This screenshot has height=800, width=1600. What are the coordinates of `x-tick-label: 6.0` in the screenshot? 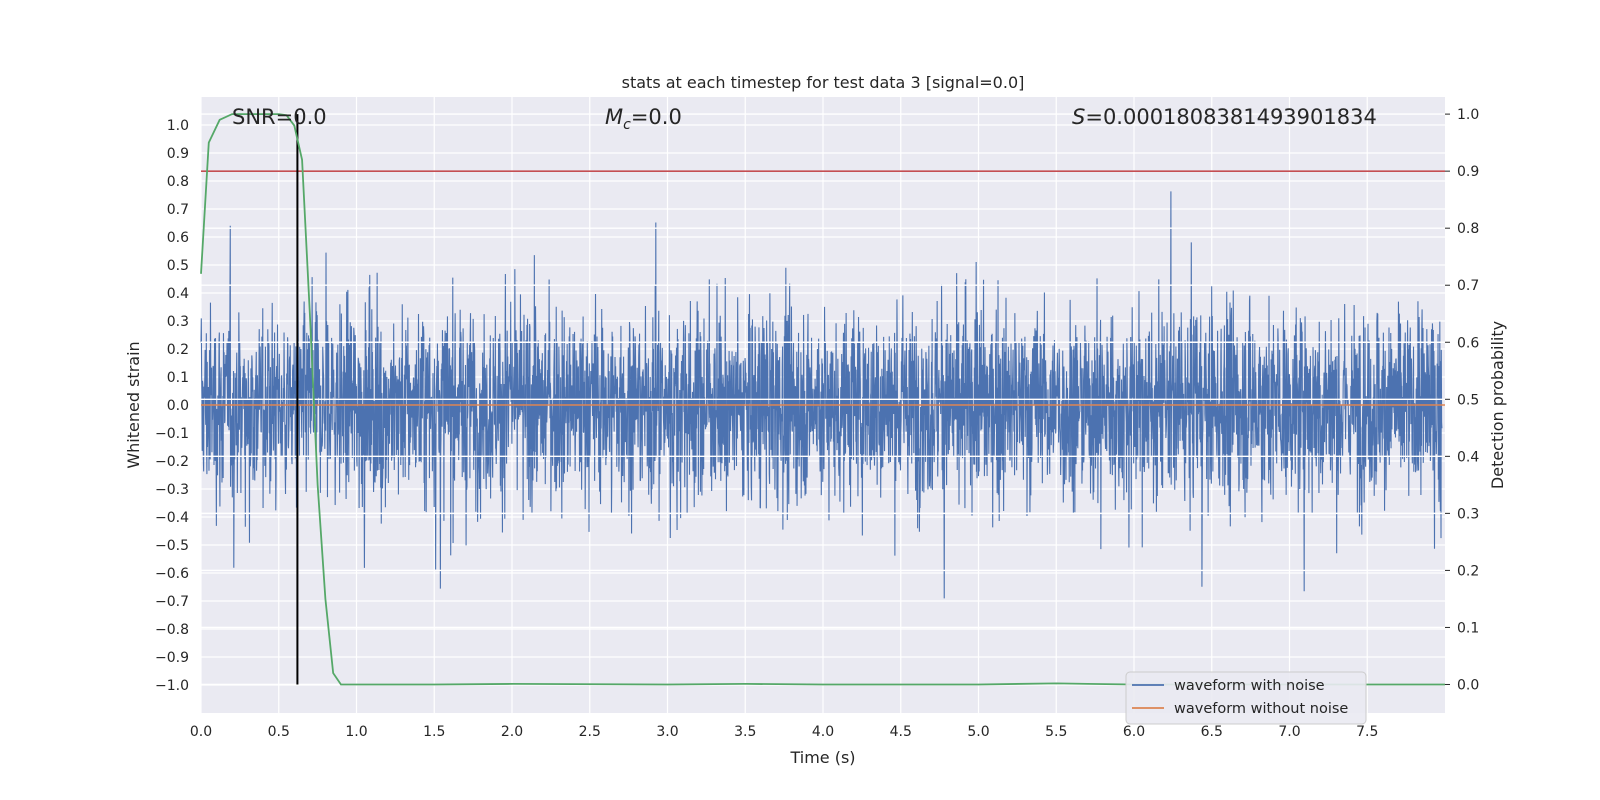 It's located at (1134, 732).